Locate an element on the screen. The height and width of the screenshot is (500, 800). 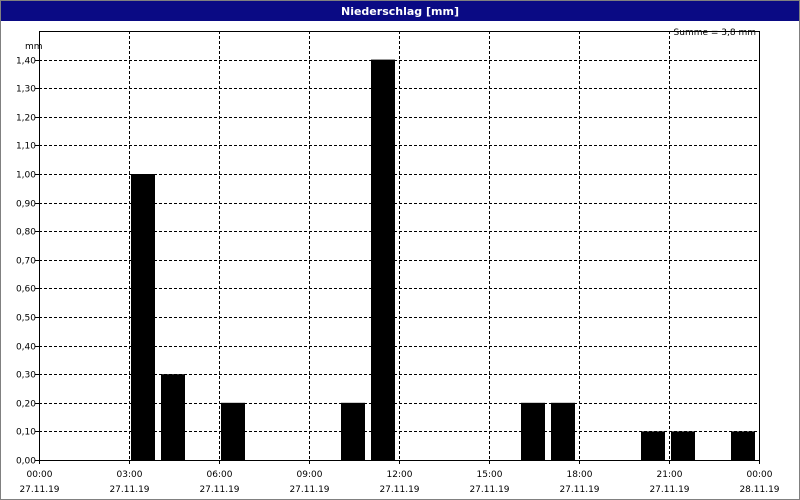
y-tick-label: 0,60 is located at coordinates (26, 290).